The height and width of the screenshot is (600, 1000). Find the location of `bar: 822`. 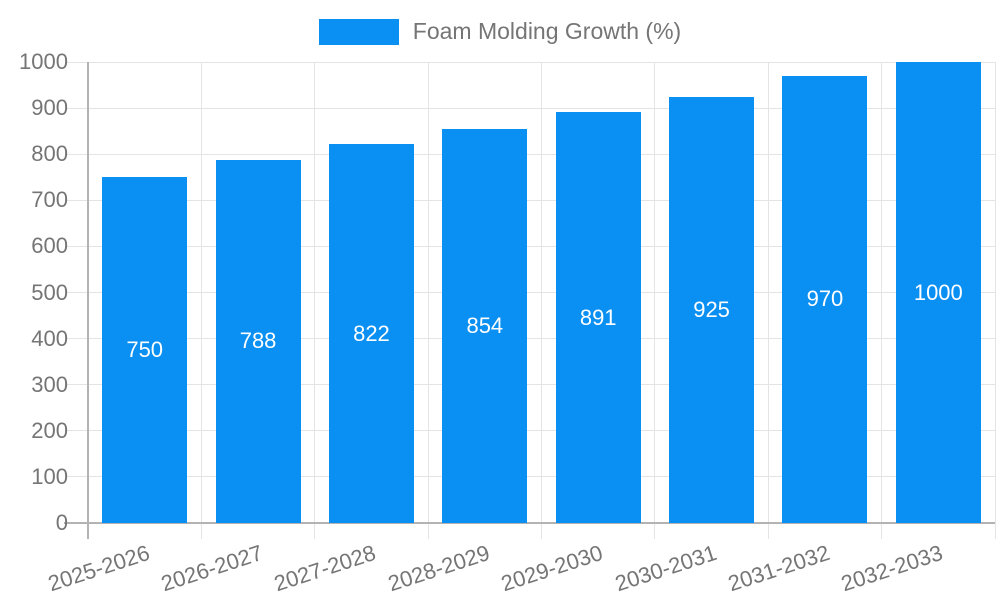

bar: 822 is located at coordinates (371, 333).